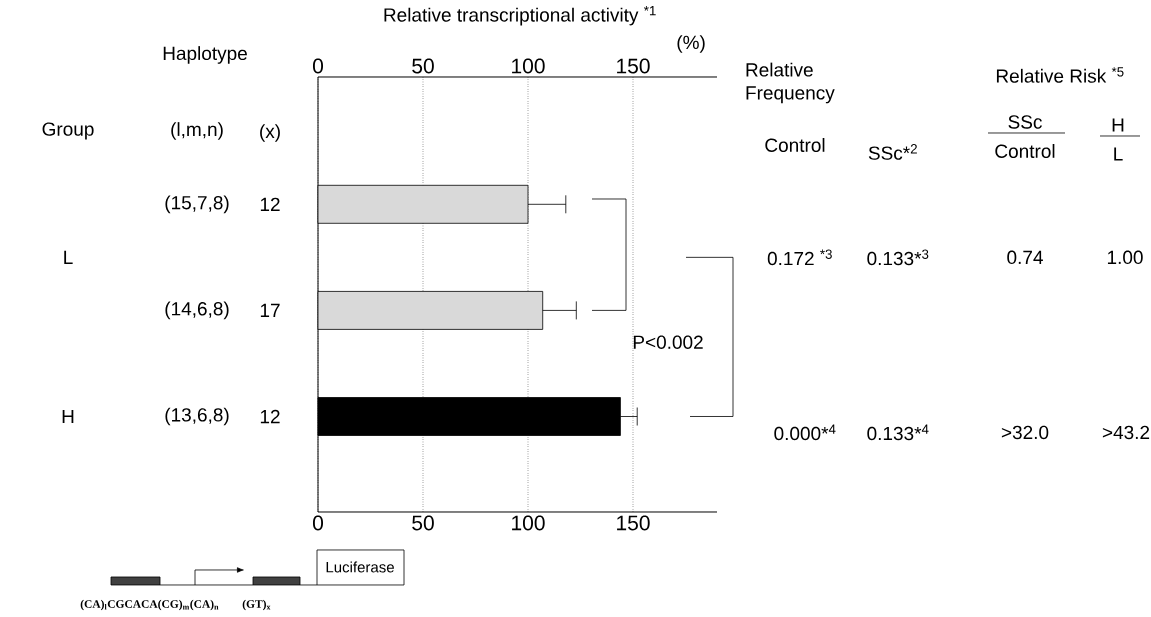 This screenshot has width=1151, height=617. I want to click on x-tick-label: 150, so click(633, 523).